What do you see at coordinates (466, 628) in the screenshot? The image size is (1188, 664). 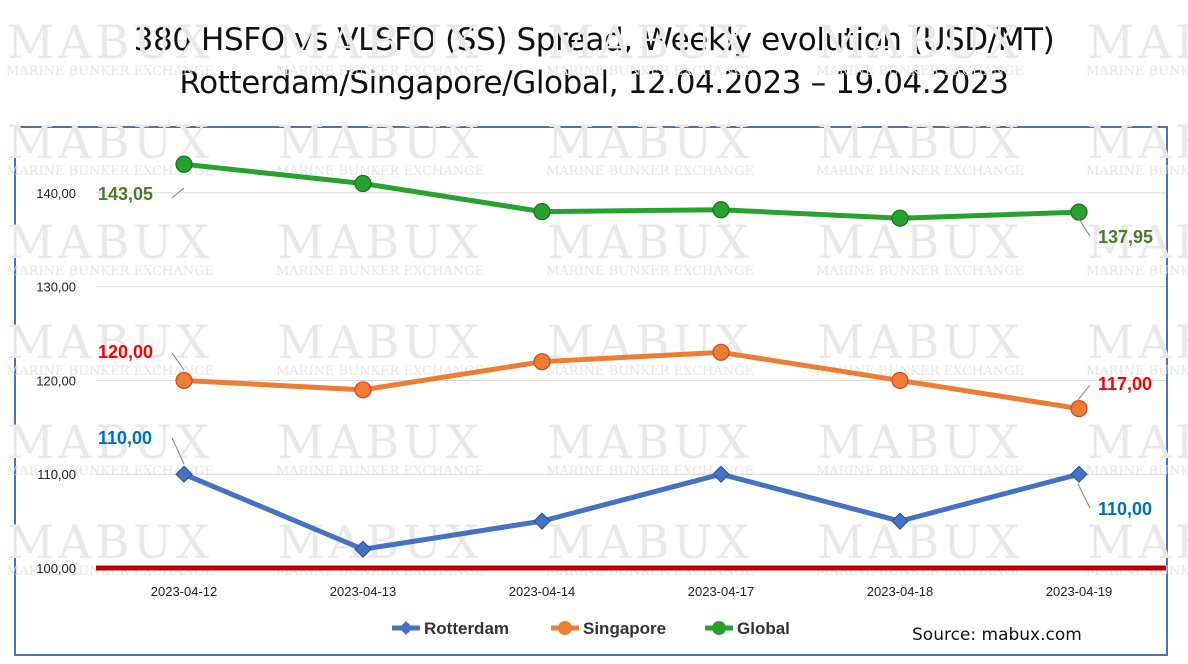 I see `legend-label-rotterdam: Rotterdam` at bounding box center [466, 628].